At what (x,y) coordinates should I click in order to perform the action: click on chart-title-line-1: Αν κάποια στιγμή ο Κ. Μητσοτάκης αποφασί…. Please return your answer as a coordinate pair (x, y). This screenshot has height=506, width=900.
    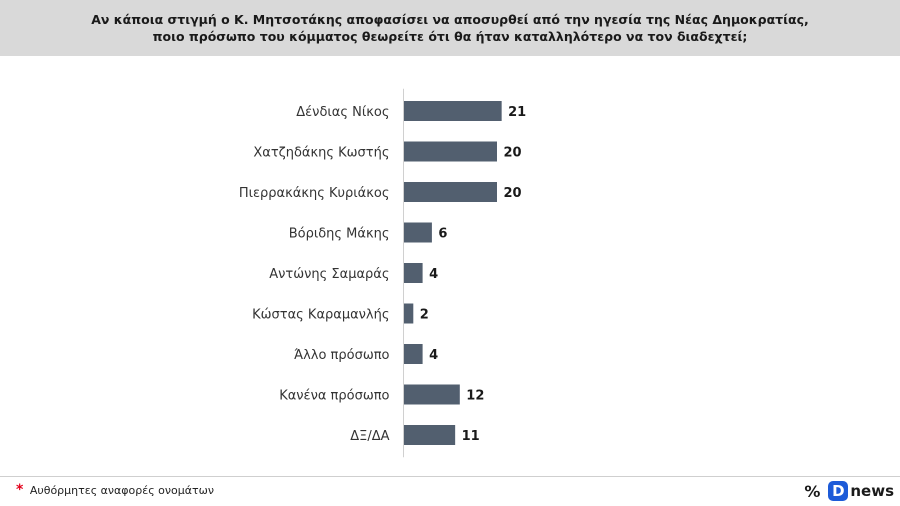
    Looking at the image, I should click on (450, 19).